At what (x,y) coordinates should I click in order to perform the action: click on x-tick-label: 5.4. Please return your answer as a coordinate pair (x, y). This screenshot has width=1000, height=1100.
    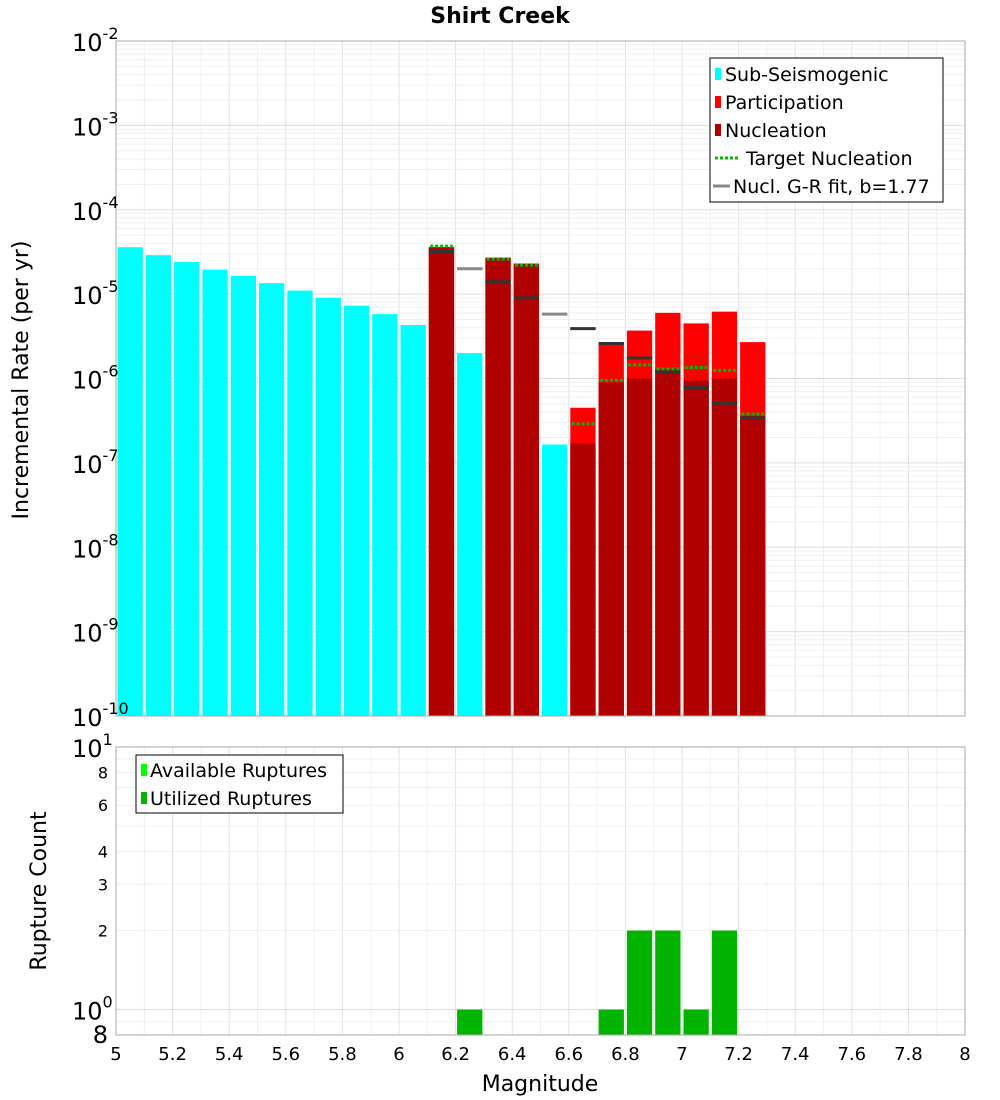
    Looking at the image, I should click on (229, 1054).